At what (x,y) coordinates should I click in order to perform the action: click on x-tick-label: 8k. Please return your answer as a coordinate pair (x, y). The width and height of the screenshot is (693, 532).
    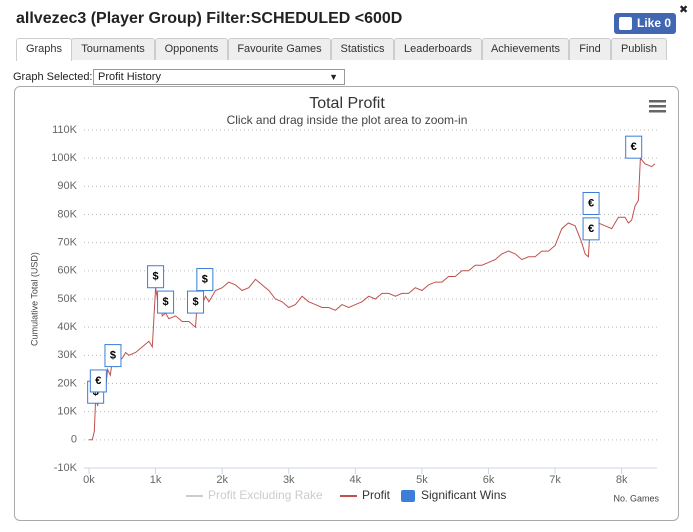
    Looking at the image, I should click on (622, 480).